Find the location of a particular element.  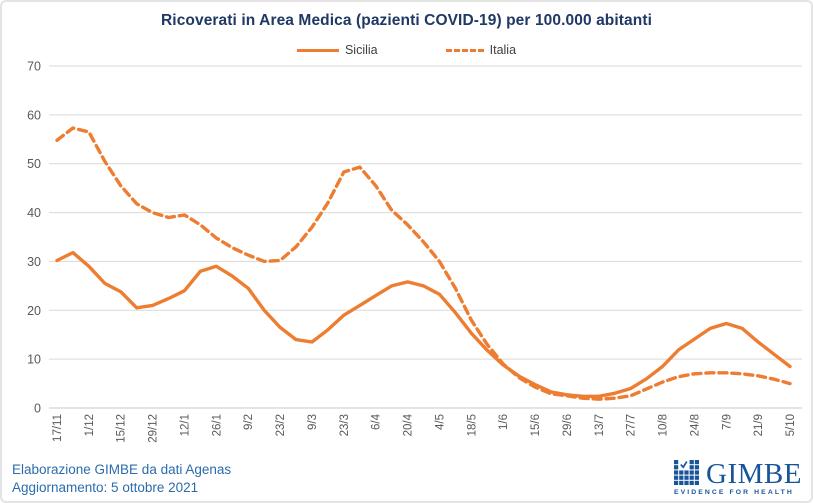

legend-item-italia: Italia is located at coordinates (481, 50).